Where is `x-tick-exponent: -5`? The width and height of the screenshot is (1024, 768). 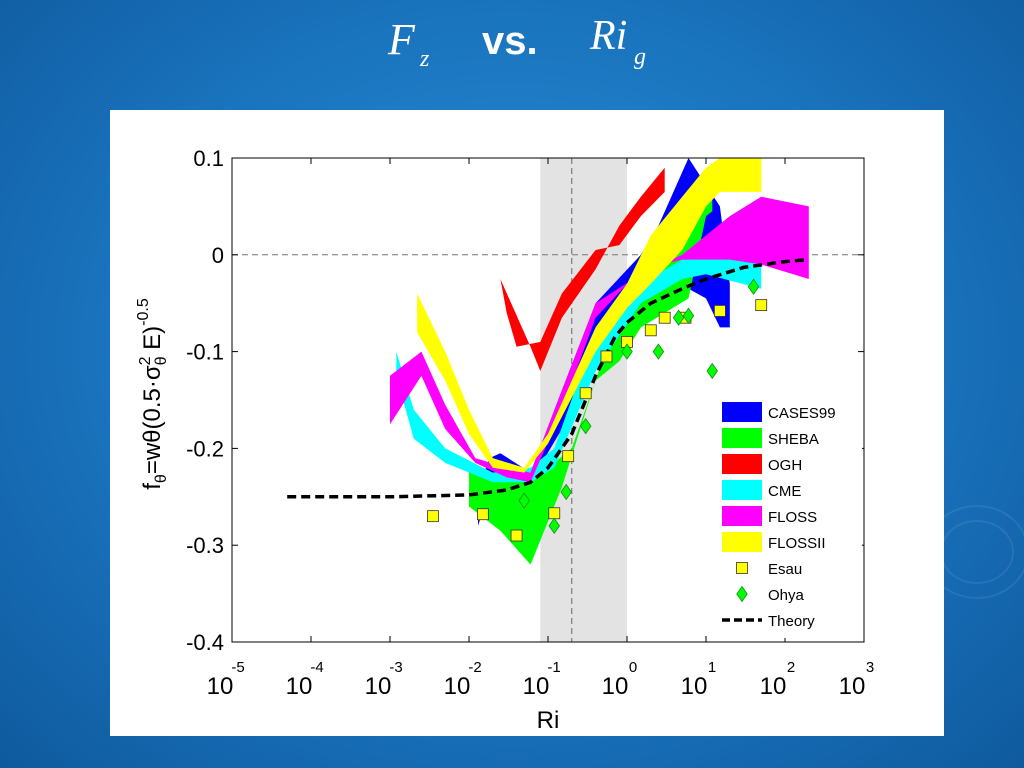 x-tick-exponent: -5 is located at coordinates (237, 667).